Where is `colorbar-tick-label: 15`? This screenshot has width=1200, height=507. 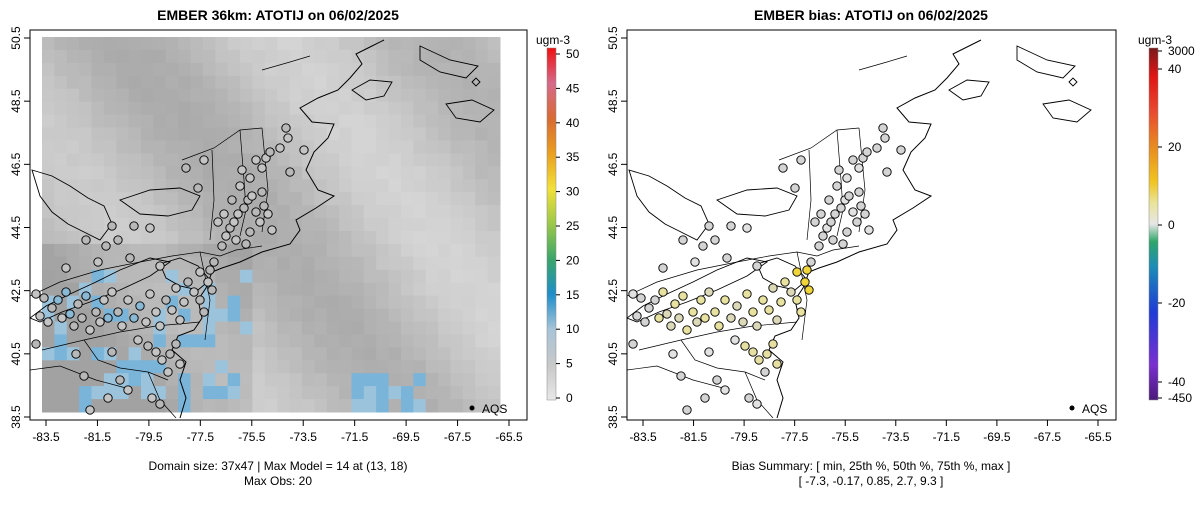
colorbar-tick-label: 15 is located at coordinates (573, 295).